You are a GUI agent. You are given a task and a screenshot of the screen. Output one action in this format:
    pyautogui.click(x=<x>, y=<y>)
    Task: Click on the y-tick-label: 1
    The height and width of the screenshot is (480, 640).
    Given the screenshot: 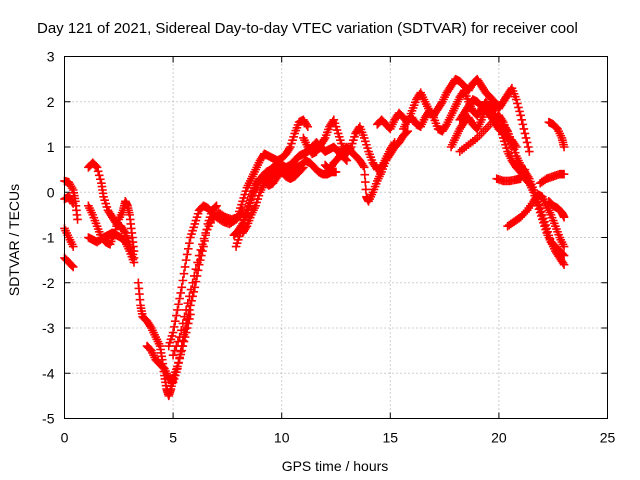 What is the action you would take?
    pyautogui.click(x=51, y=147)
    